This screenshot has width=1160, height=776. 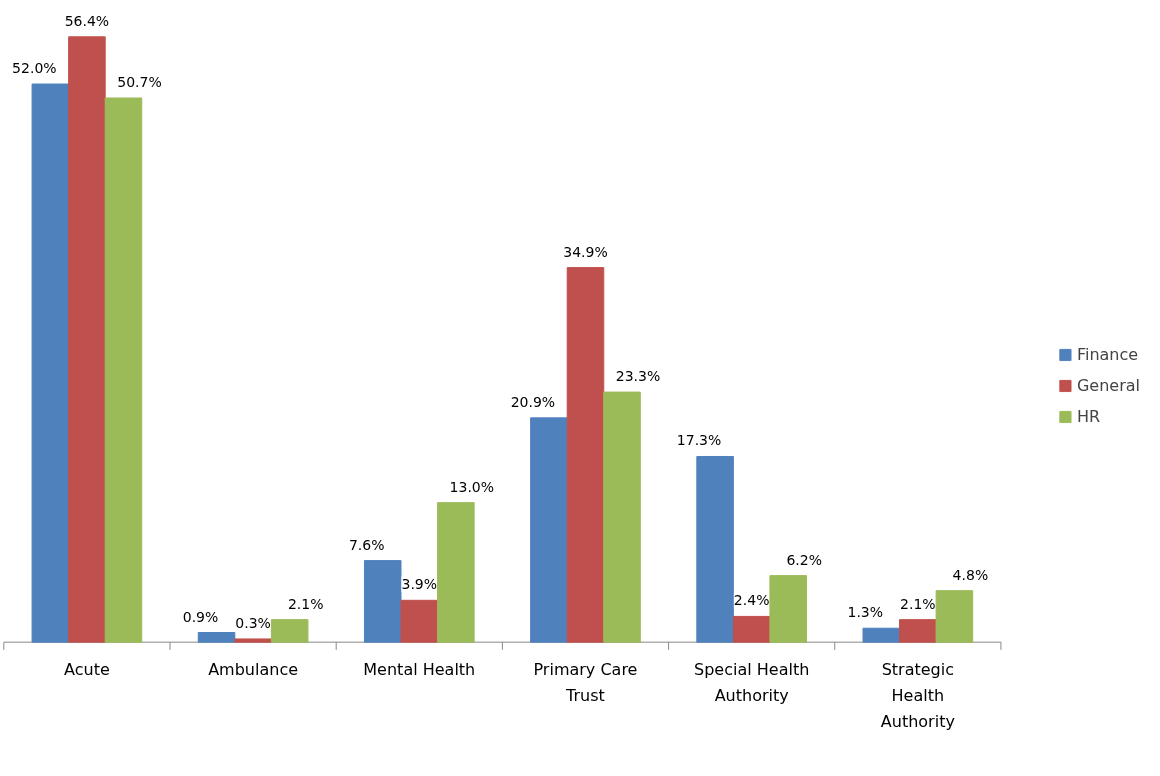 What do you see at coordinates (585, 251) in the screenshot?
I see `data-label: 34.9%` at bounding box center [585, 251].